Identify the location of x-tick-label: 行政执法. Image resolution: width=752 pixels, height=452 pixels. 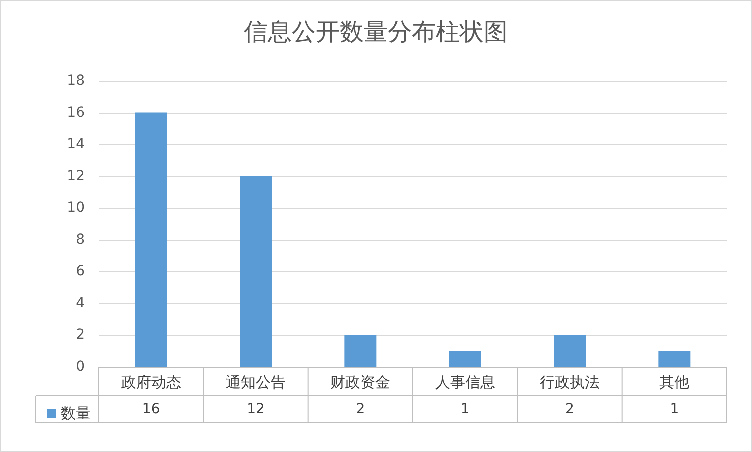
(570, 383).